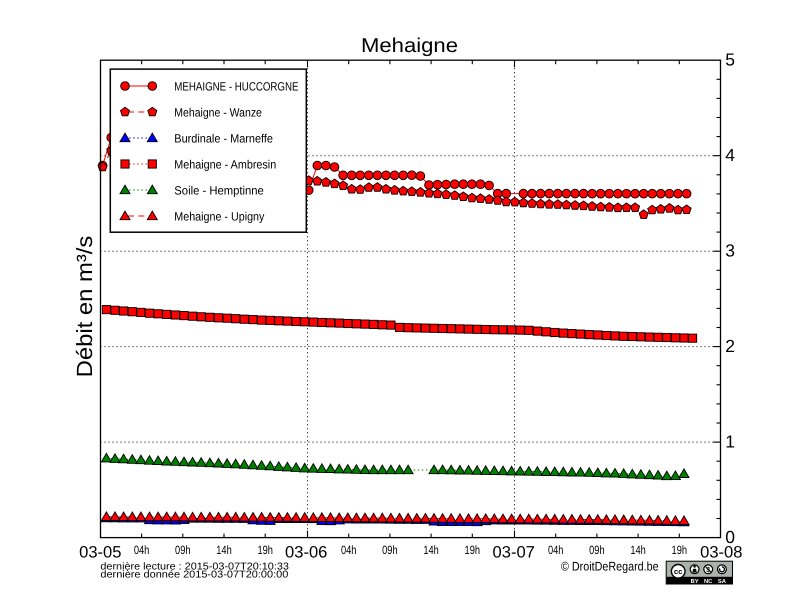  I want to click on svg-text: Burdinale - Marneffe, so click(223, 139).